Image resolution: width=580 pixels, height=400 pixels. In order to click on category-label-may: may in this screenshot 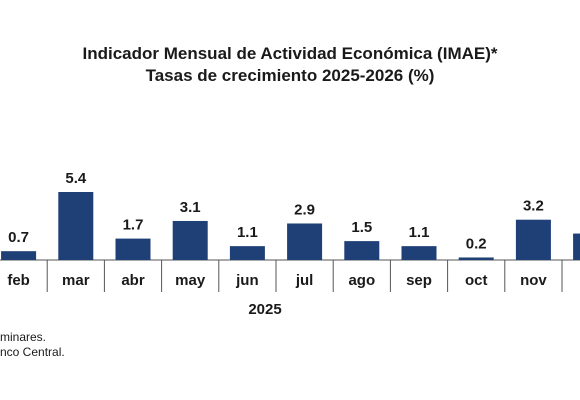, I will do `click(190, 280)`.